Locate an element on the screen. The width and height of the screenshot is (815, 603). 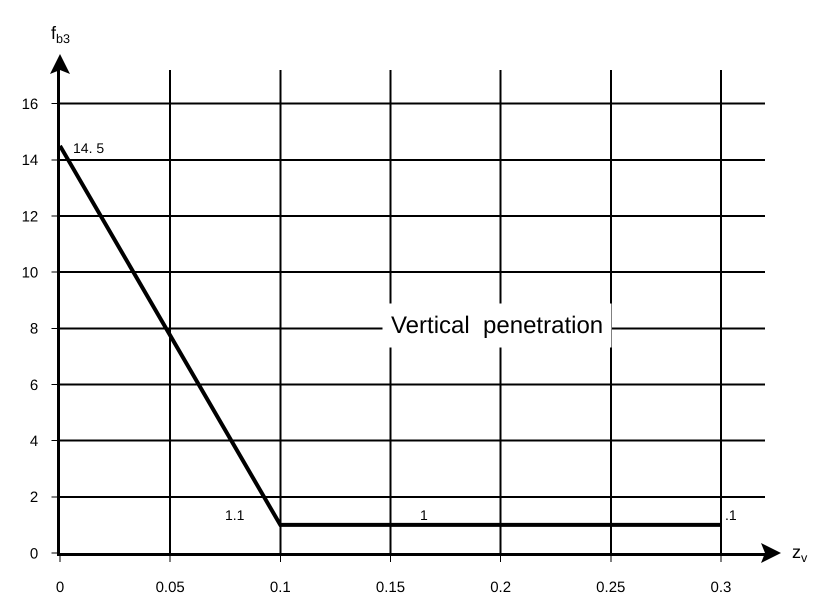
x-tick-label: 0.05 is located at coordinates (170, 587).